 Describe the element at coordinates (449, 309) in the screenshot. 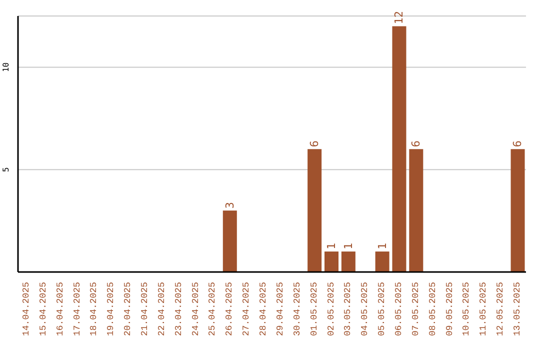

I see `x-tick-label: 09.05.2025` at that location.